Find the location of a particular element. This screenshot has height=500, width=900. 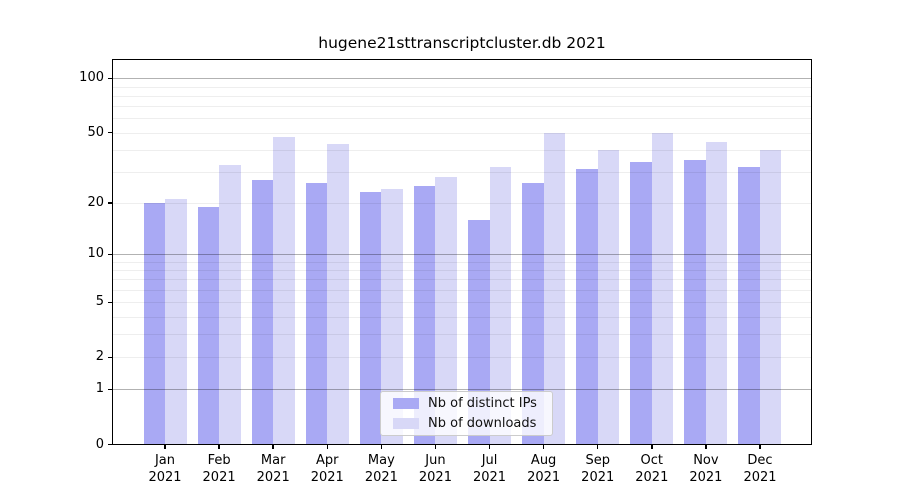

y-tick-label-5: 5 is located at coordinates (99, 302).